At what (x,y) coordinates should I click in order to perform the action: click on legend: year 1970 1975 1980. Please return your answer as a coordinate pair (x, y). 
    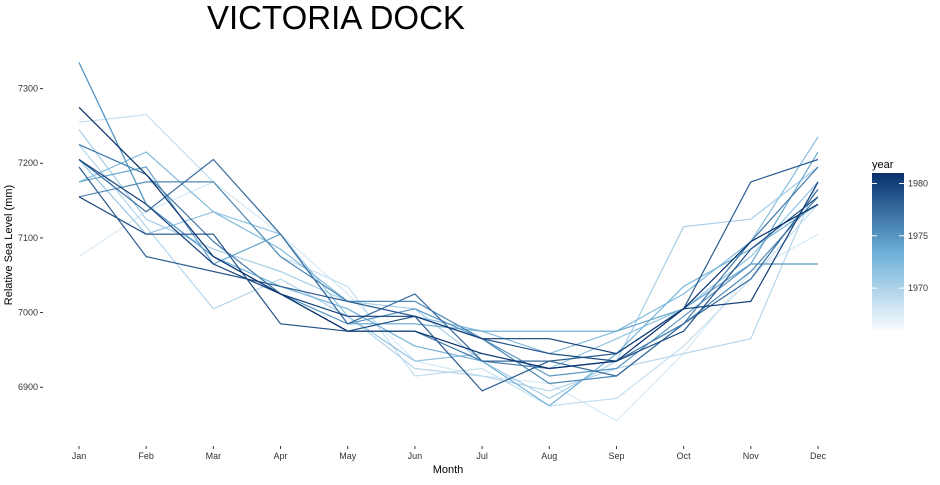
    Looking at the image, I should click on (900, 244).